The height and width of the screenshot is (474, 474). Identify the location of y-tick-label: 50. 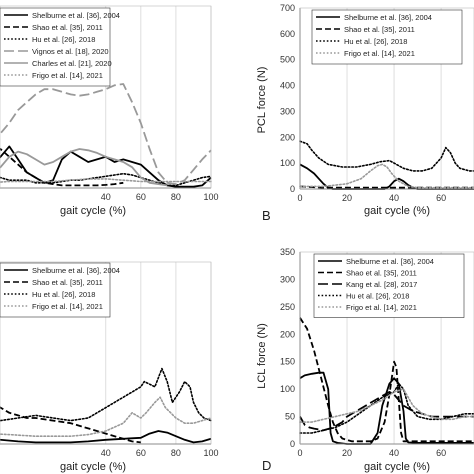
(290, 417).